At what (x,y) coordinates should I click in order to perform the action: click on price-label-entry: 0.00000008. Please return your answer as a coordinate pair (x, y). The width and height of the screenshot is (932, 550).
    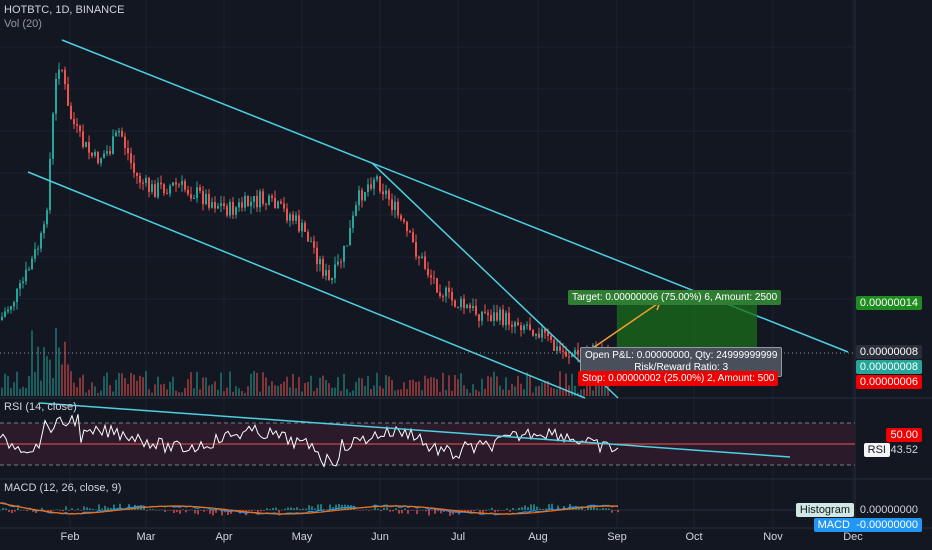
    Looking at the image, I should click on (888, 367).